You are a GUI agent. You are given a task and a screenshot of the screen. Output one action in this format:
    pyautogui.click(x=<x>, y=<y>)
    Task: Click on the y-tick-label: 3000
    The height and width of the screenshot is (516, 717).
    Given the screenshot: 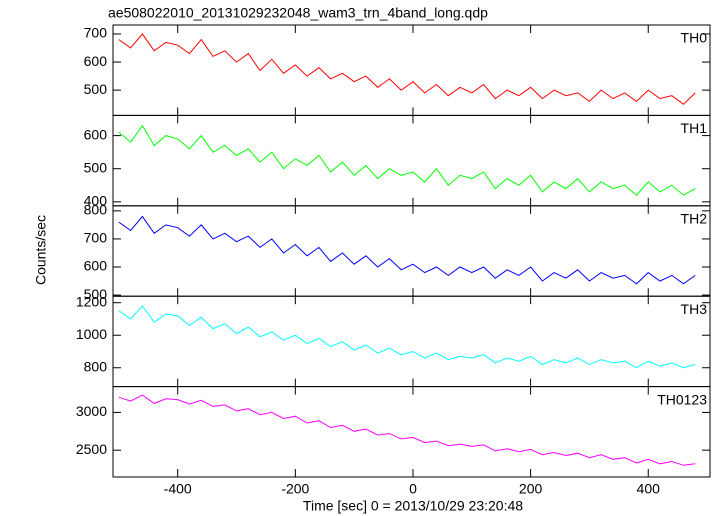 What is the action you would take?
    pyautogui.click(x=91, y=411)
    